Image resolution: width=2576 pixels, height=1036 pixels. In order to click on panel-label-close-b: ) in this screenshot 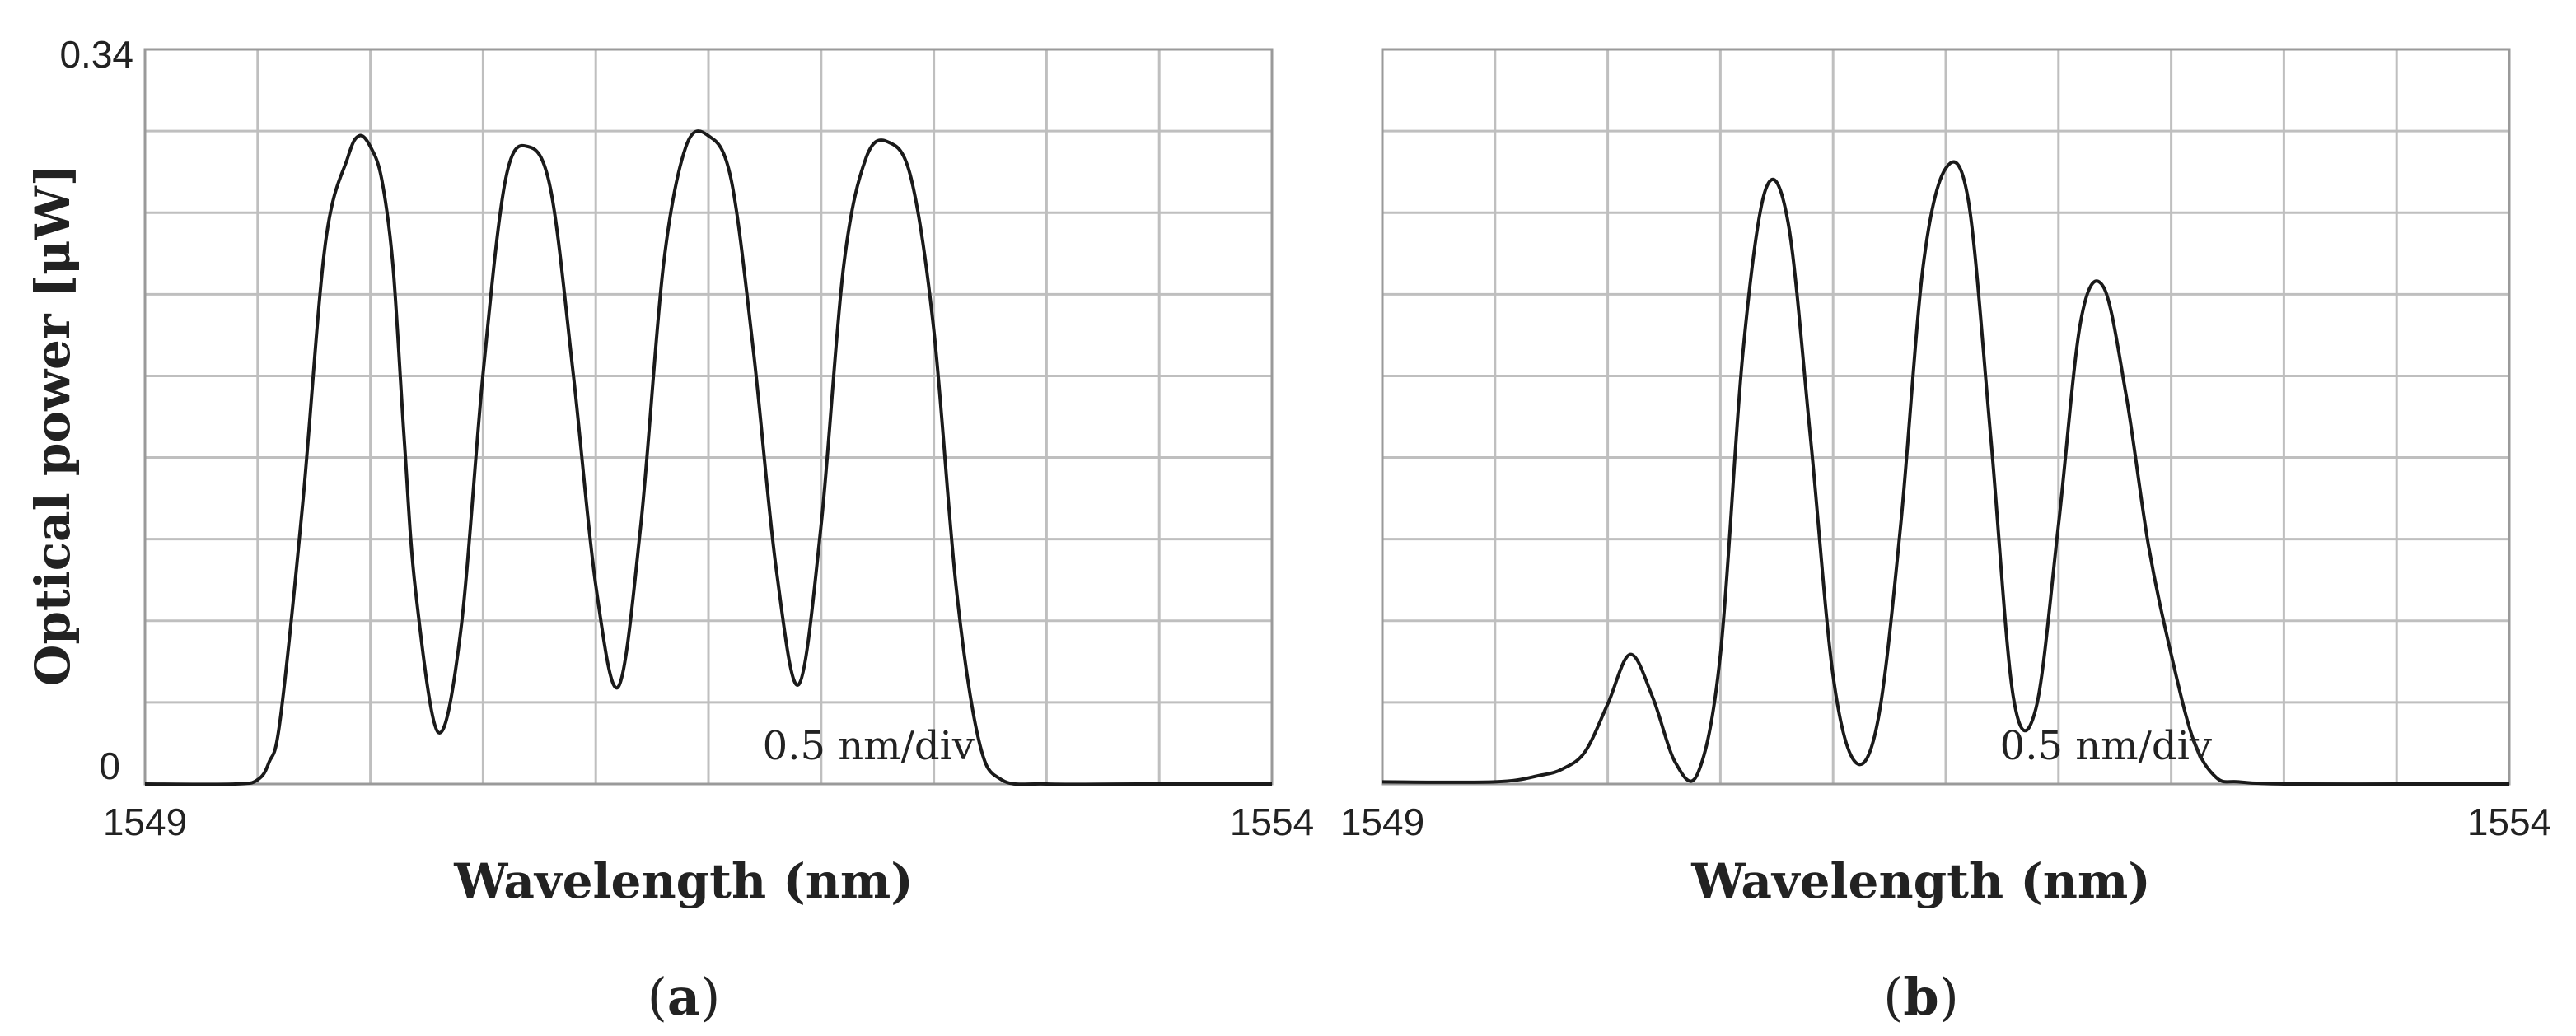, I will do `click(1949, 997)`.